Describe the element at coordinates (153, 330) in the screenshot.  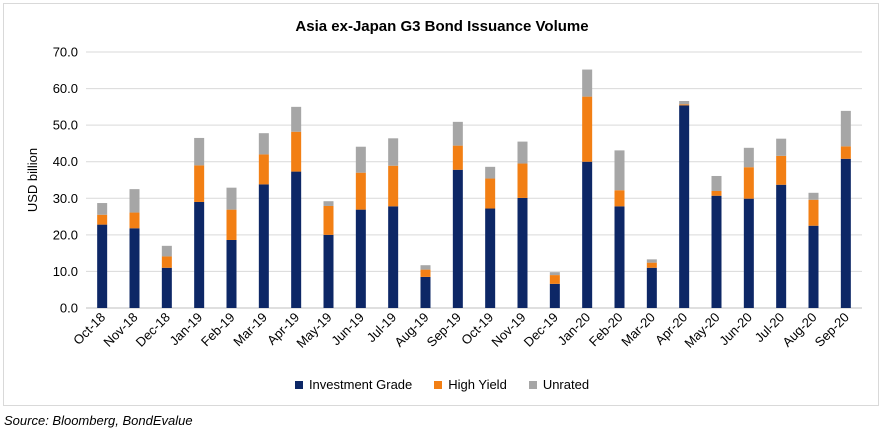
I see `x-tick-label: Dec-18` at that location.